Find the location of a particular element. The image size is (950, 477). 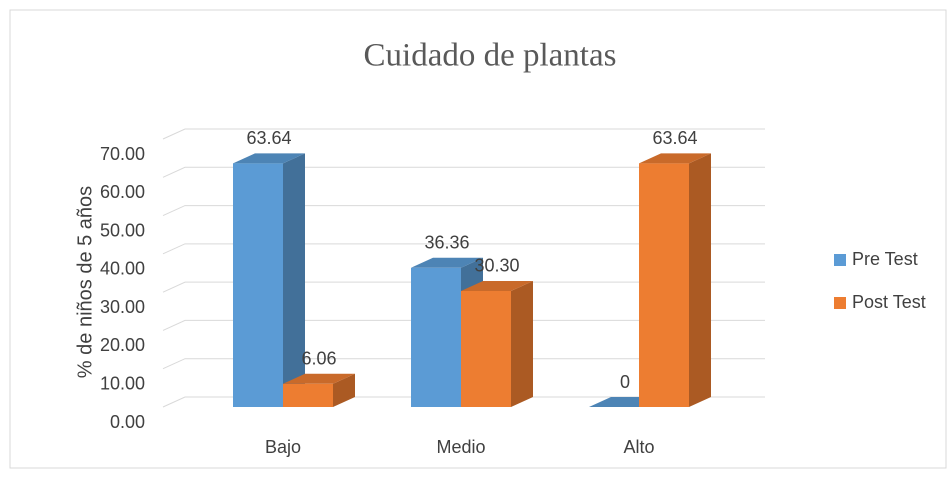

x-tick-label: Bajo is located at coordinates (283, 447).